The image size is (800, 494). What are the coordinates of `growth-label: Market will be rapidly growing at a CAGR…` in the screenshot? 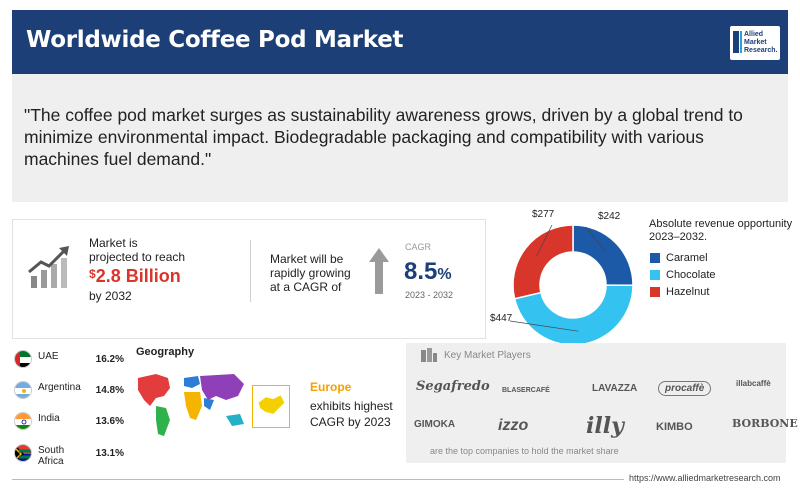 It's located at (310, 273).